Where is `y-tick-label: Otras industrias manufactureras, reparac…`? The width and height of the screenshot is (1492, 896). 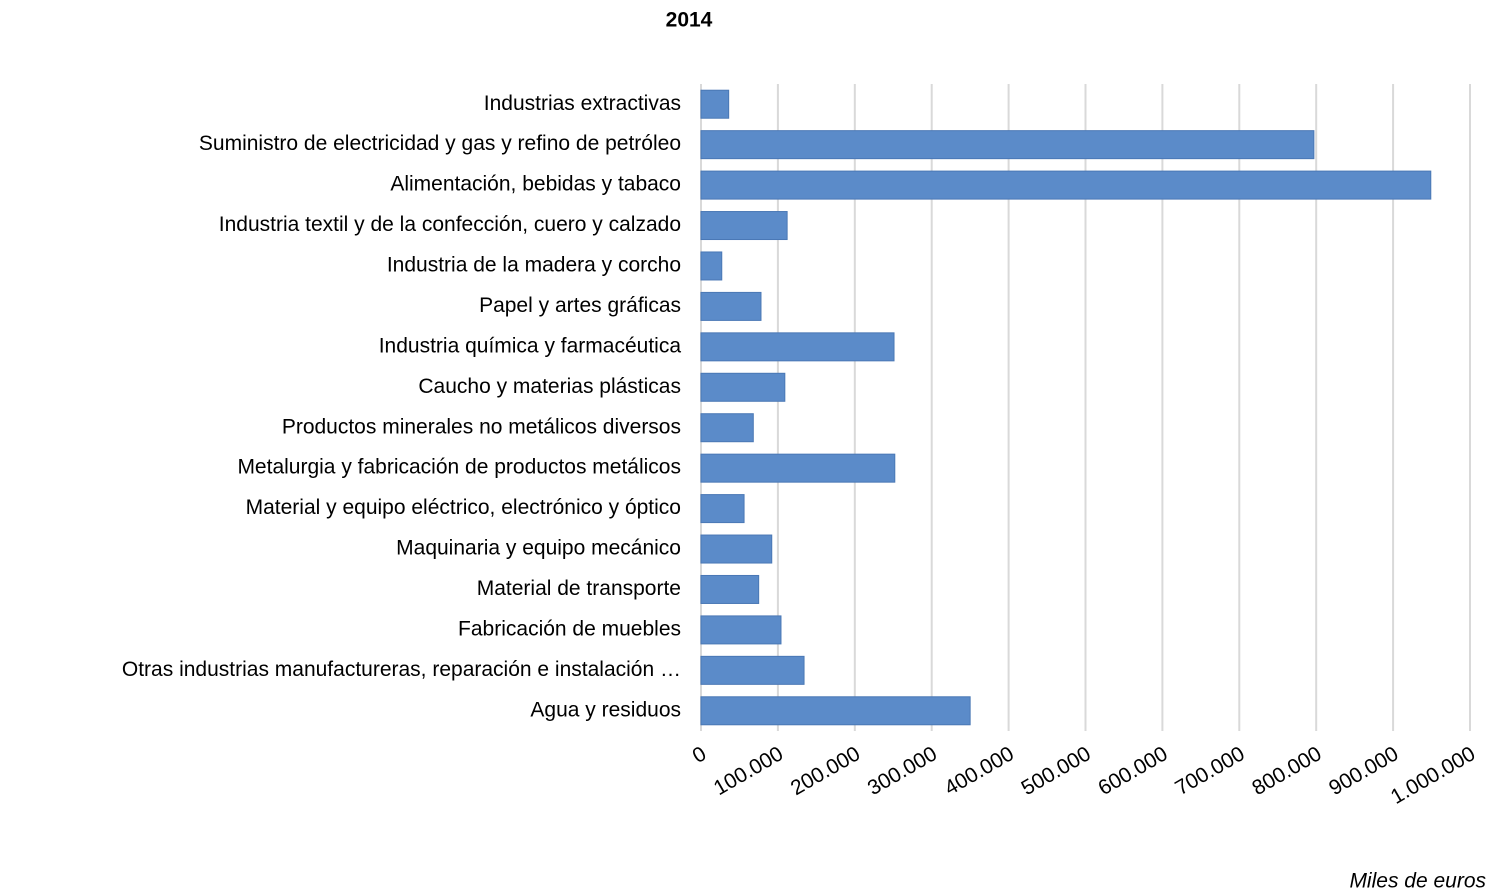 y-tick-label: Otras industrias manufactureras, reparac… is located at coordinates (401, 669).